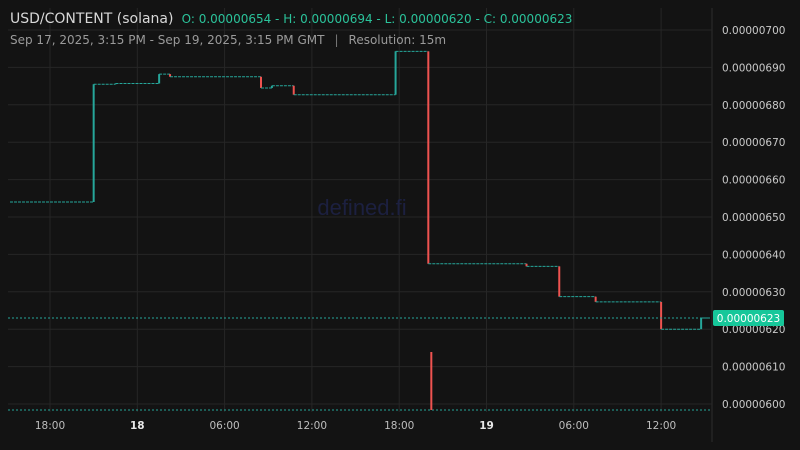  Describe the element at coordinates (355, 426) in the screenshot. I see `time-axis: 18:00 18 06:00 12:00 18:00 19 06:00 12:00` at that location.